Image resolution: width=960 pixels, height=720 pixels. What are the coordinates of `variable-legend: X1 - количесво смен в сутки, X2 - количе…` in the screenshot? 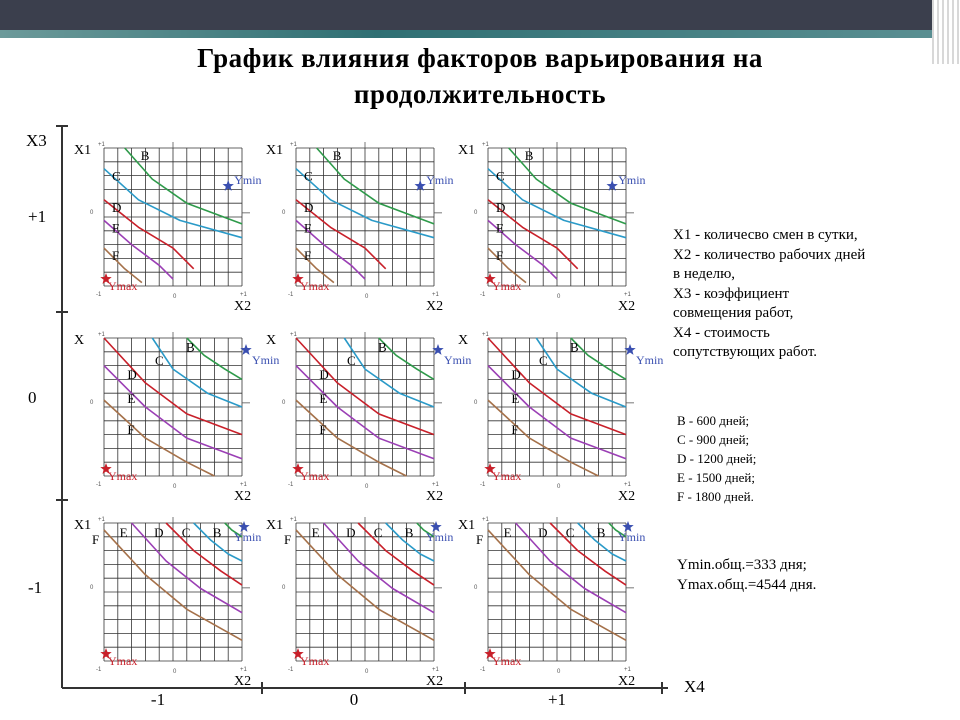 It's located at (803, 294).